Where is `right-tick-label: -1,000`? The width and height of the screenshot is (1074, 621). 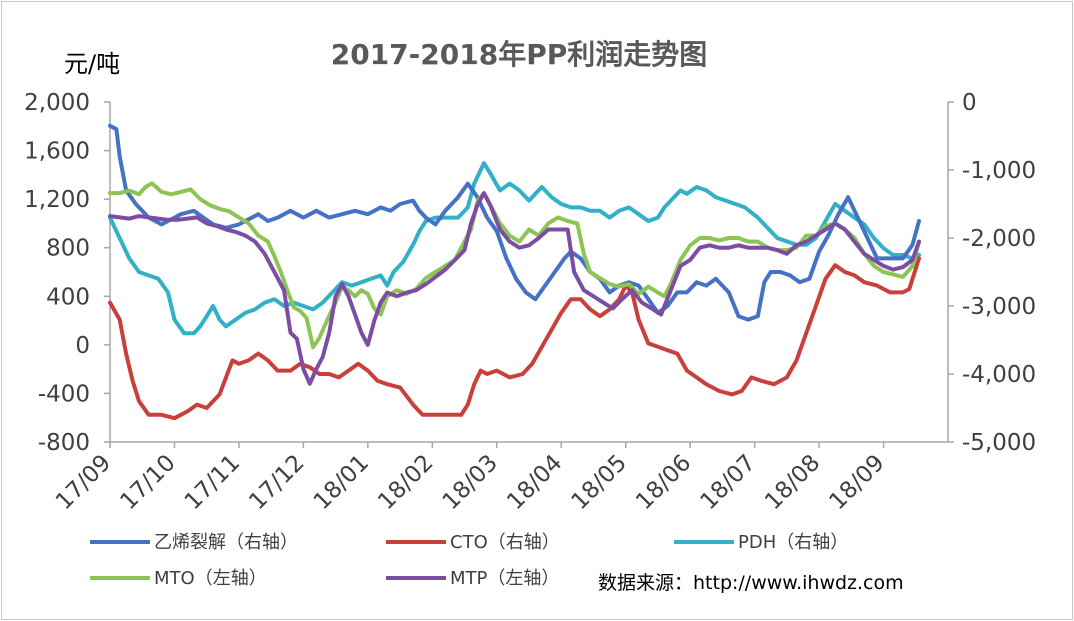 right-tick-label: -1,000 is located at coordinates (999, 171).